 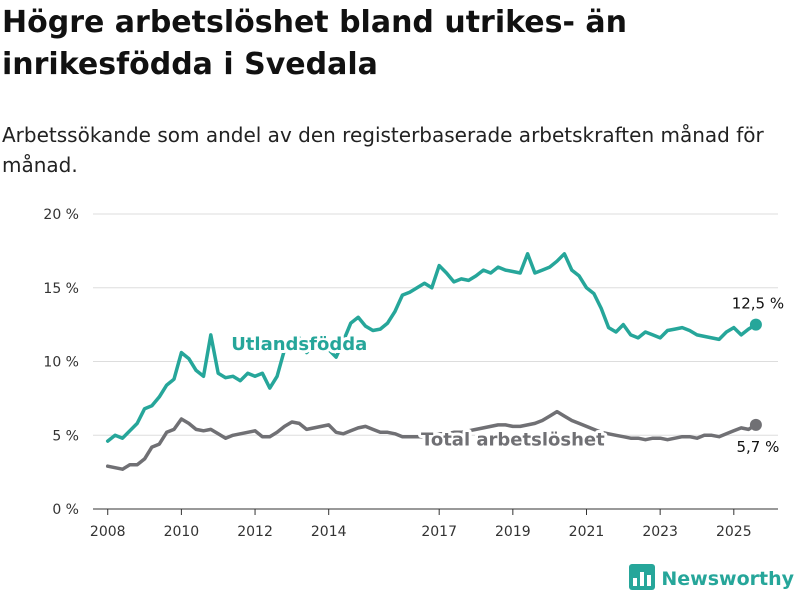 I want to click on x-tick-label-2008: 2008, so click(x=108, y=532).